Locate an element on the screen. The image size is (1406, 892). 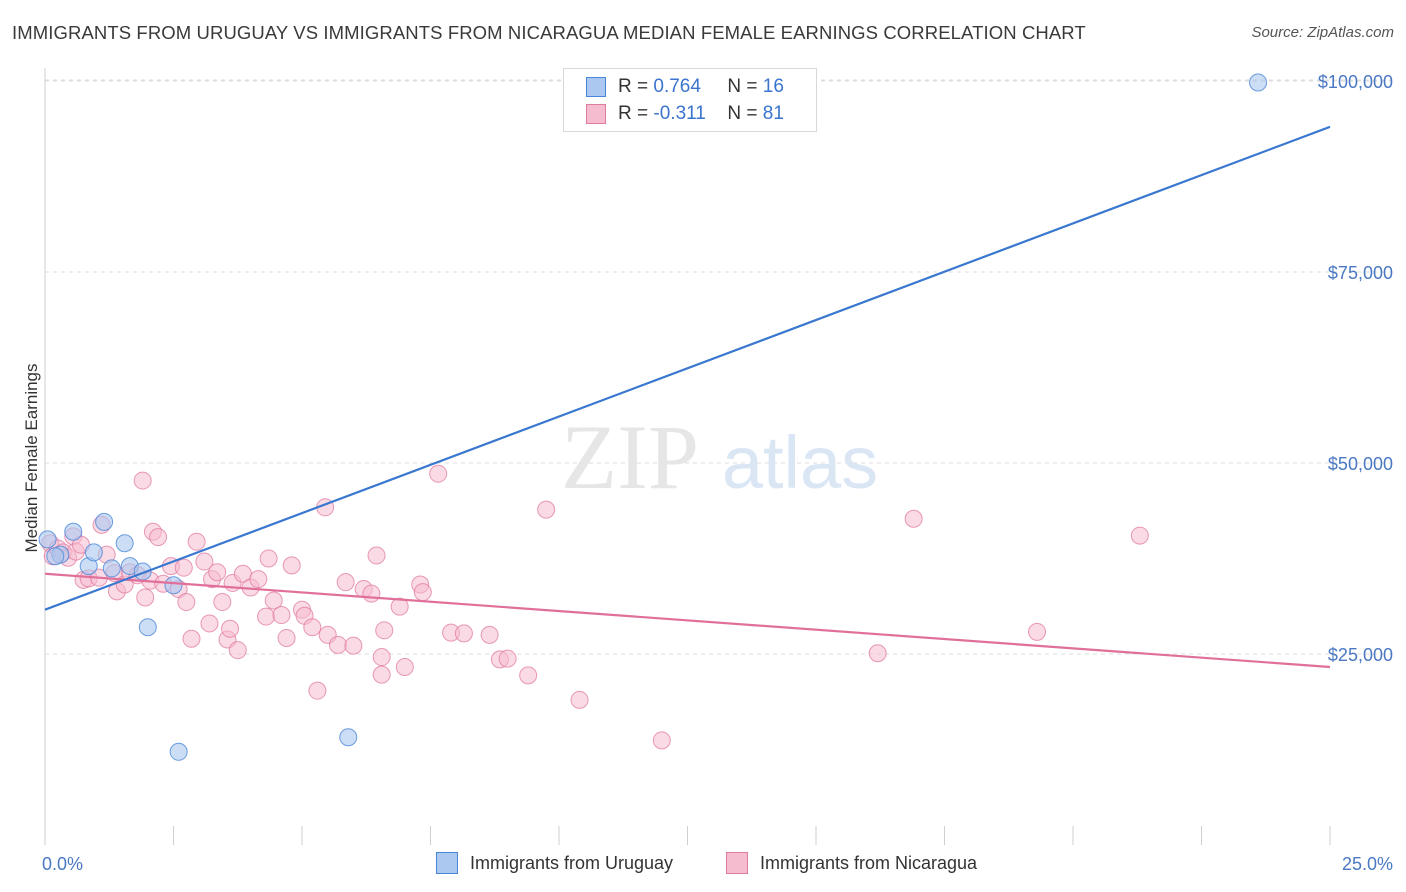
watermark: ZIP atlas is located at coordinates (719, 457).